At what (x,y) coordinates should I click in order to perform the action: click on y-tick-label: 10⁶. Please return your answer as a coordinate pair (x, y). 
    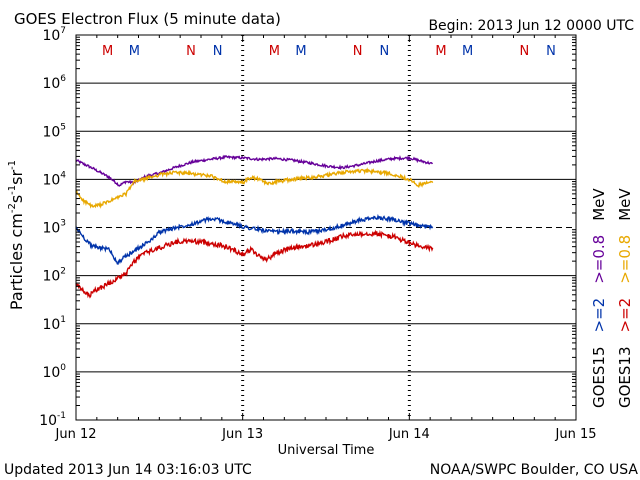
    Looking at the image, I should click on (54, 83).